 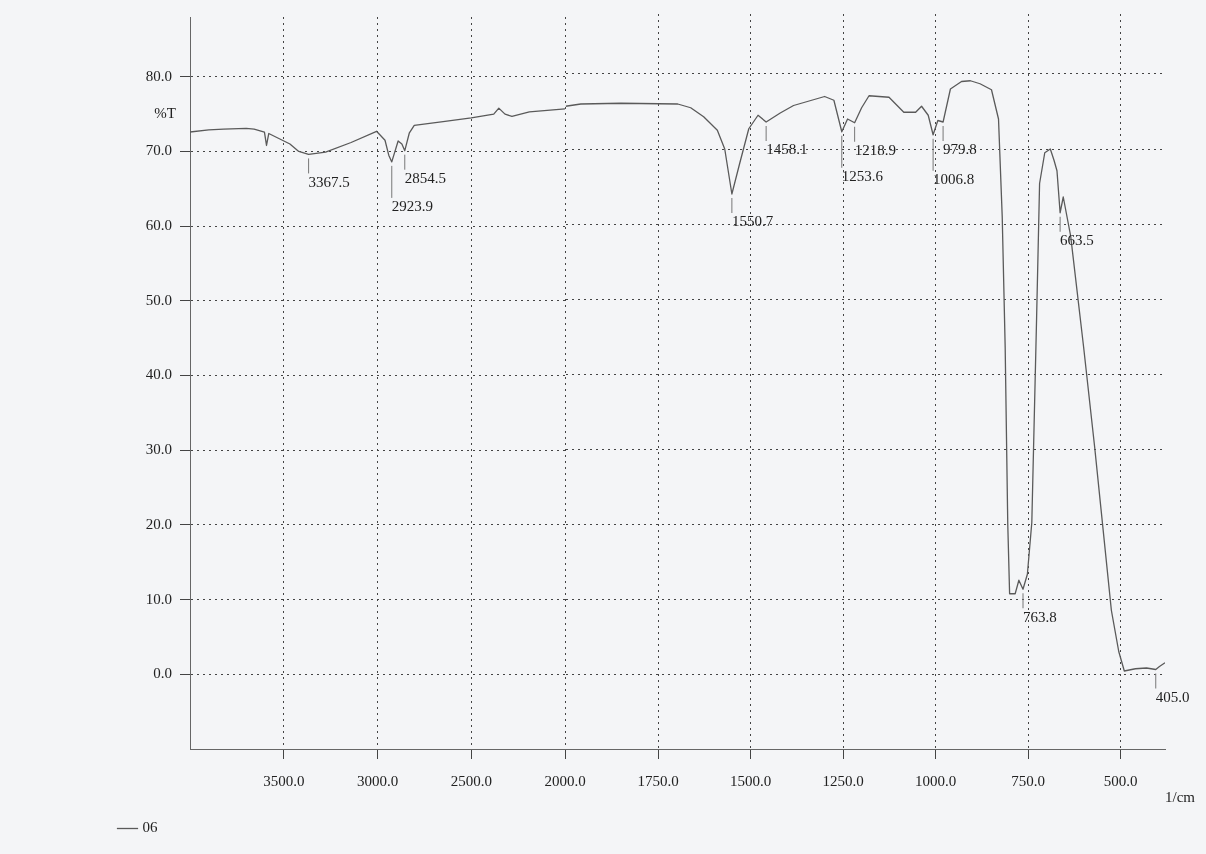 What do you see at coordinates (158, 150) in the screenshot?
I see `y-tick-label: 70.0` at bounding box center [158, 150].